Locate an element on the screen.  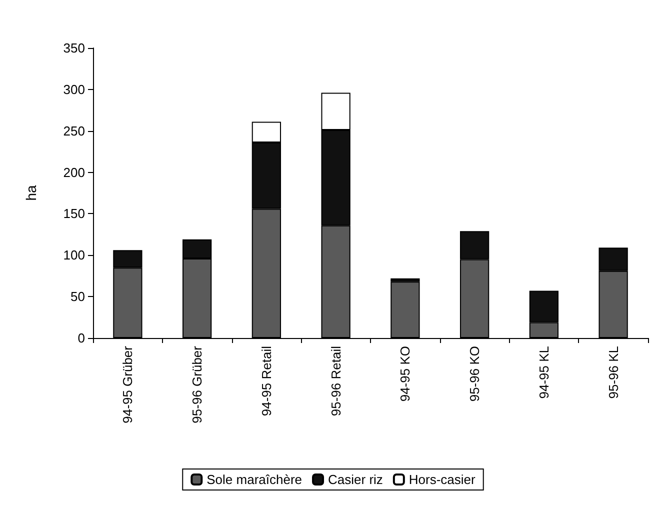
legend-label: Casier riz is located at coordinates (355, 479).